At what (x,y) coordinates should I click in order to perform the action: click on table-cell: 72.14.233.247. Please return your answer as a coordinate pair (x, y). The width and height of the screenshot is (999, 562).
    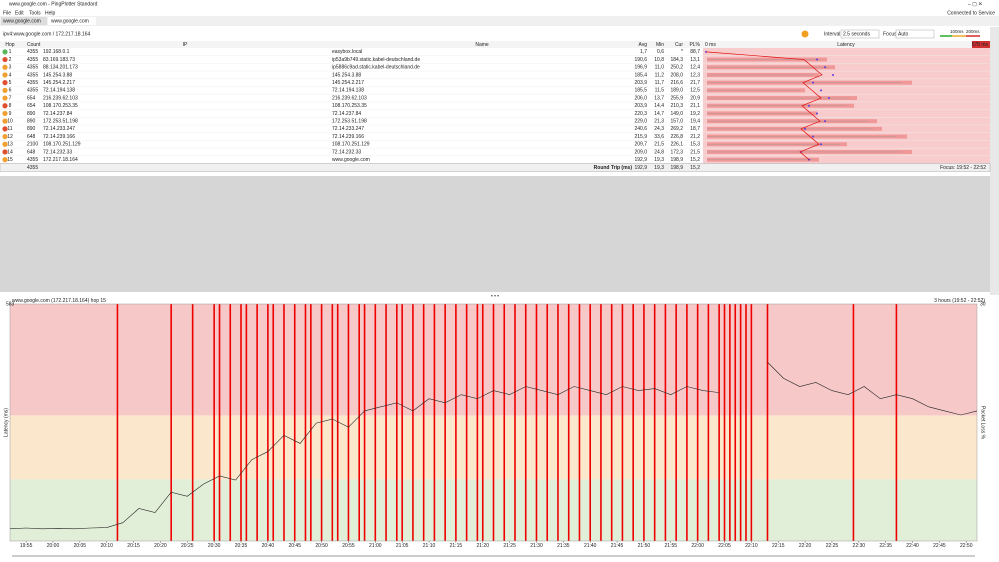
    Looking at the image, I should click on (348, 129).